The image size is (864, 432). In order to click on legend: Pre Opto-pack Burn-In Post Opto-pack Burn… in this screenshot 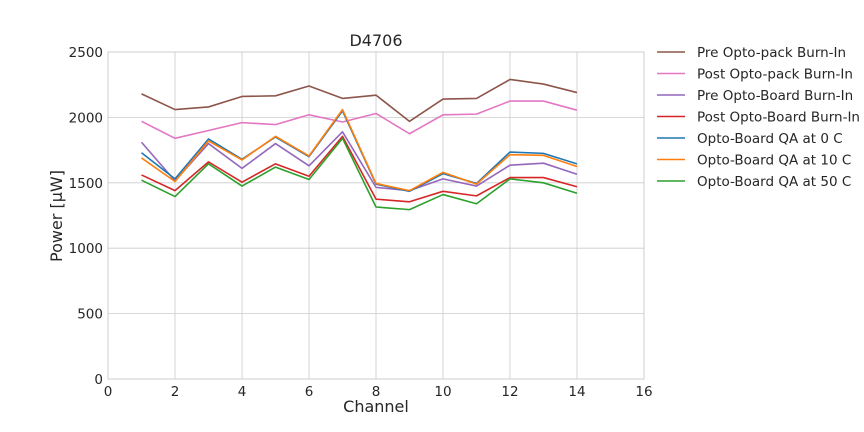, I will do `click(758, 117)`.